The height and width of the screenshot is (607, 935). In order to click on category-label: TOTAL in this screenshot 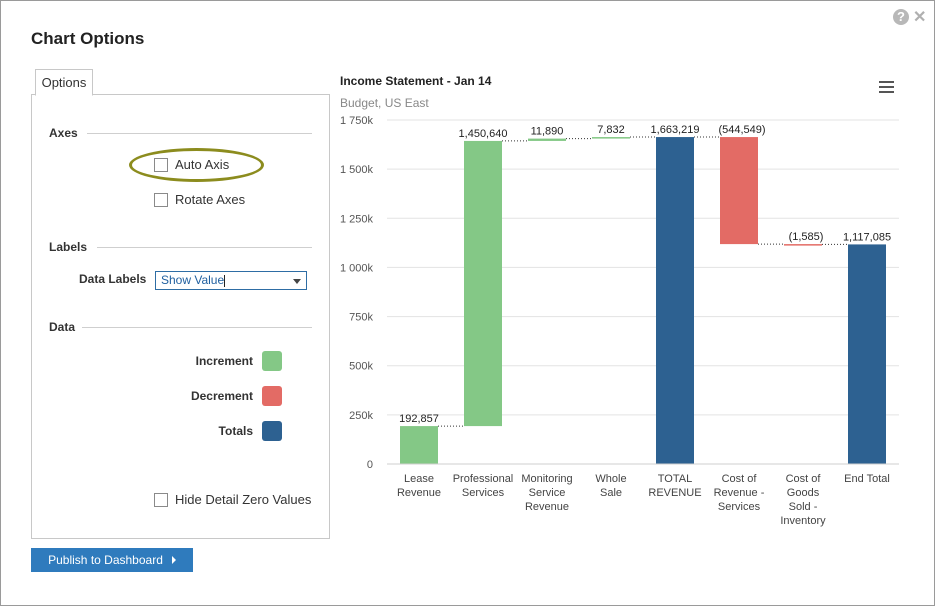, I will do `click(675, 479)`.